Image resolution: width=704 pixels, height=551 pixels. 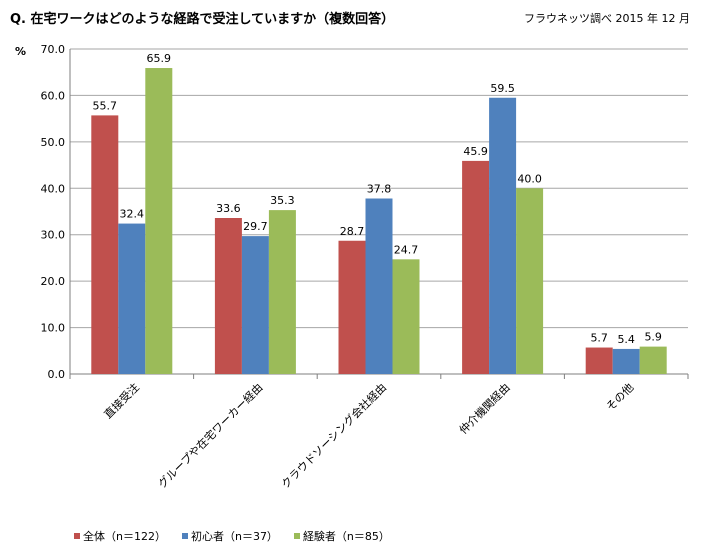 I want to click on legend-swatch-beginner, so click(x=184, y=536).